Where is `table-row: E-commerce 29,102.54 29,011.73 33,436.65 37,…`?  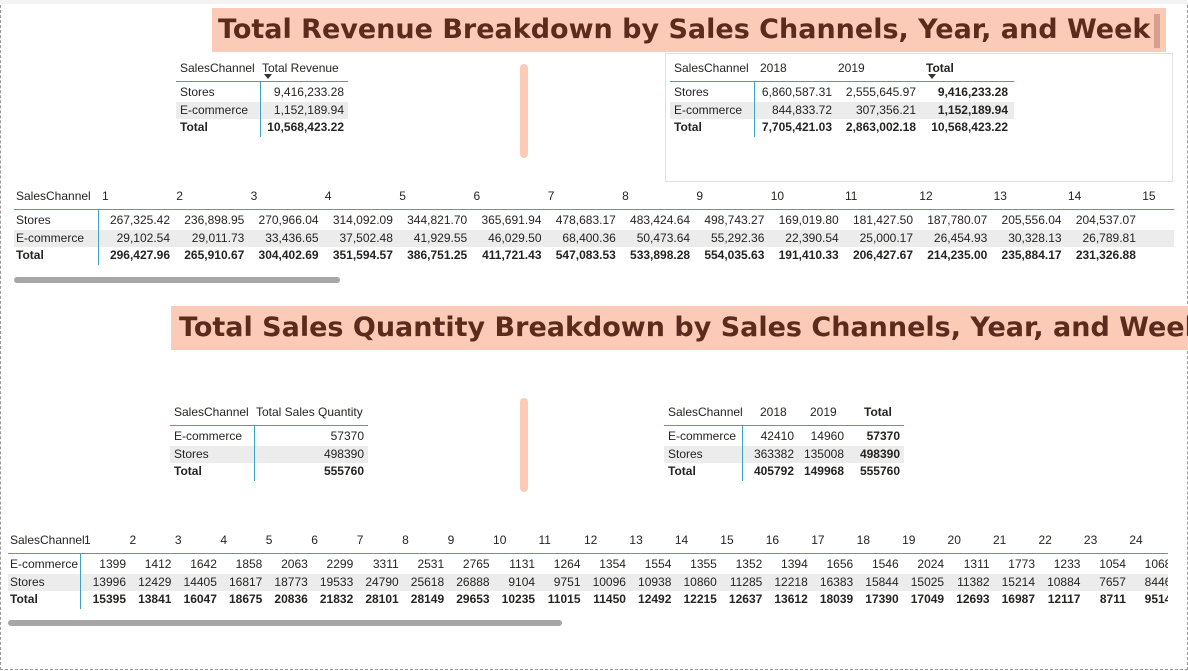
table-row: E-commerce 29,102.54 29,011.73 33,436.65 37,… is located at coordinates (594, 238).